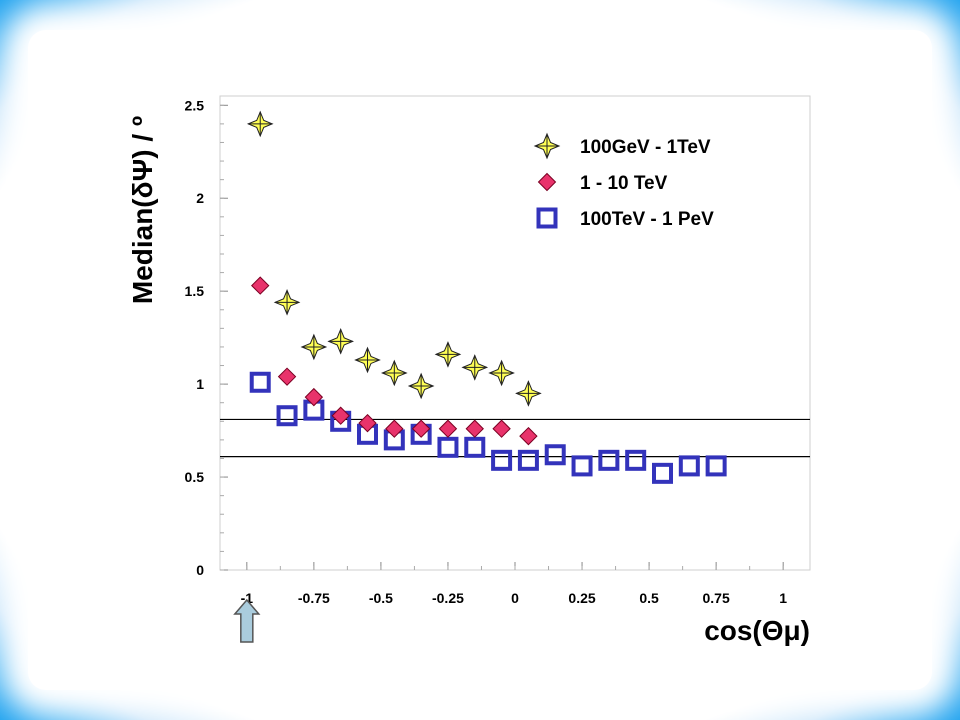 The width and height of the screenshot is (960, 720). I want to click on y-tick-label: 0.5, so click(195, 477).